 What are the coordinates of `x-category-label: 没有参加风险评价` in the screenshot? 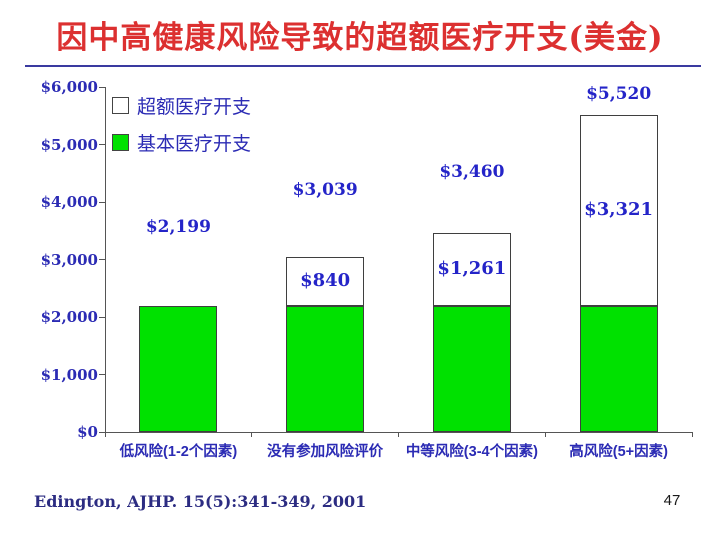 It's located at (325, 452).